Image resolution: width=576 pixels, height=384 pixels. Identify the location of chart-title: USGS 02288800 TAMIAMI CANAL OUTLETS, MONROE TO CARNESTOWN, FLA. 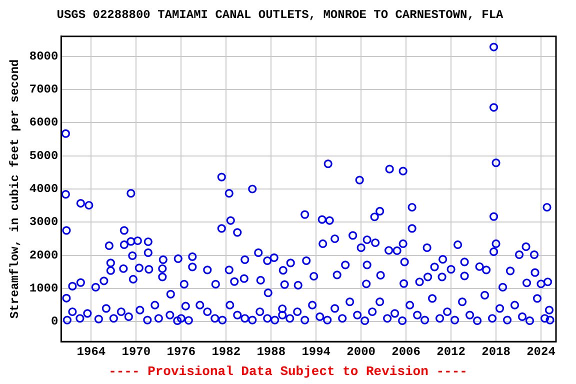
(280, 15).